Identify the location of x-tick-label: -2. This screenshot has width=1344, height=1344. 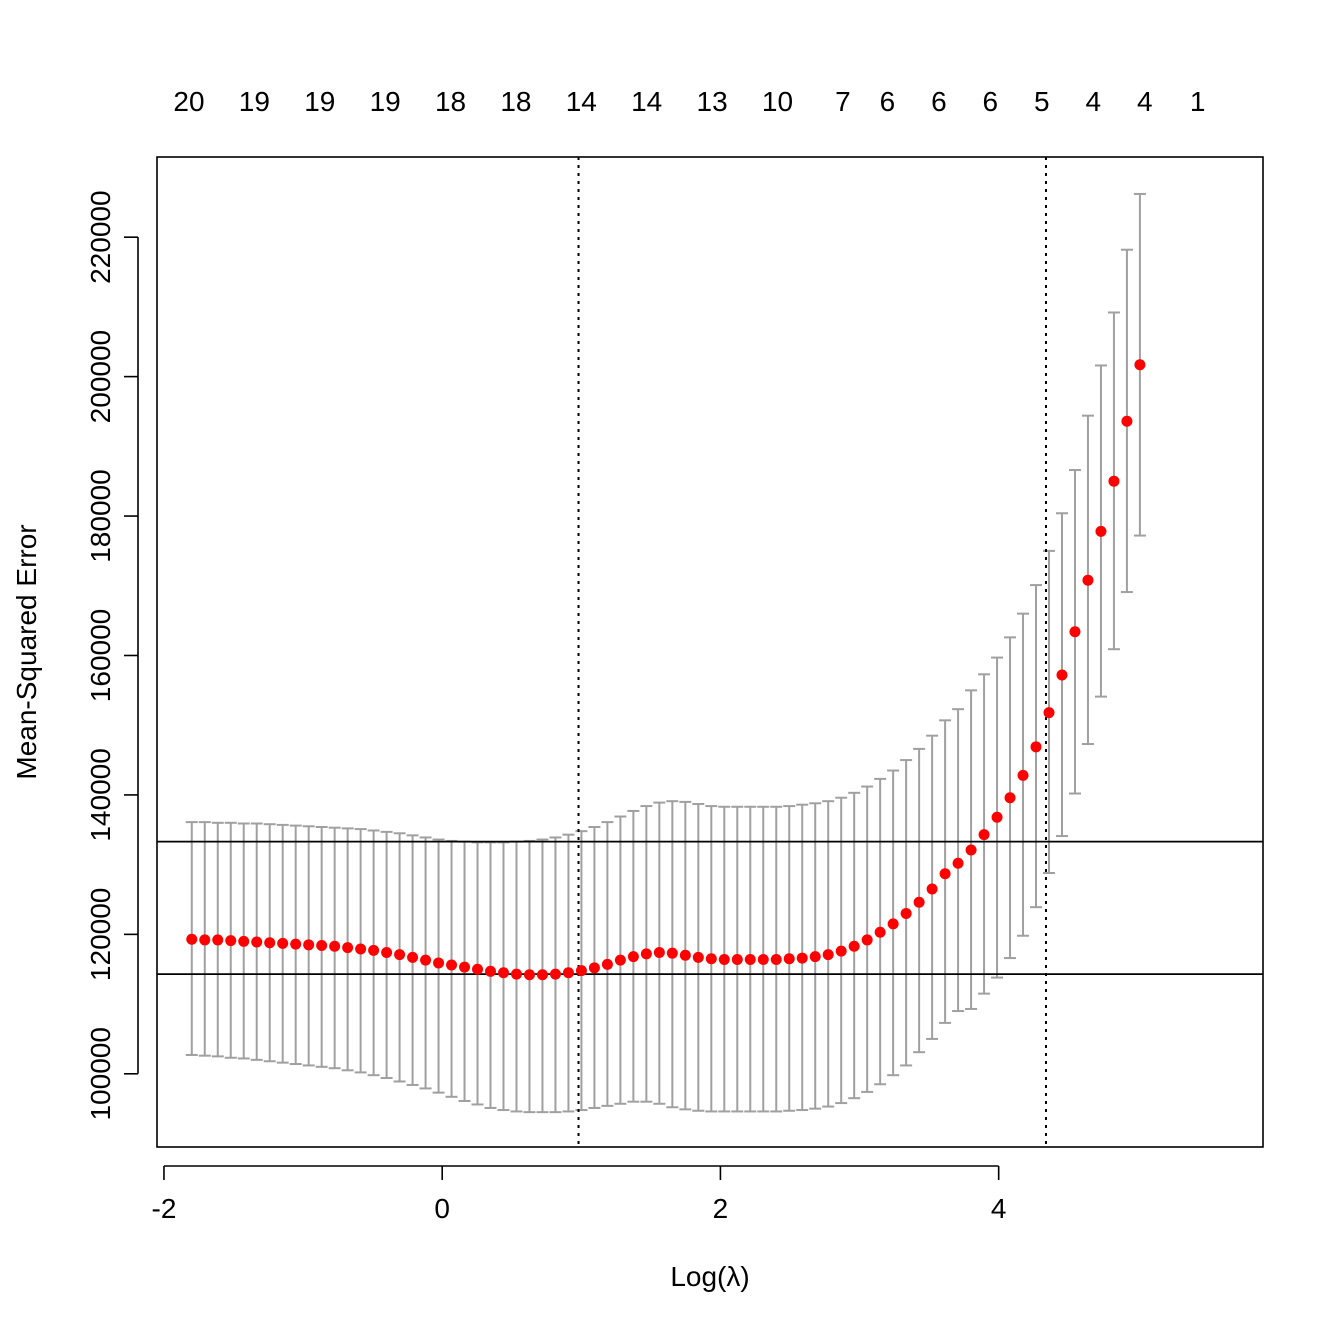
(164, 1208).